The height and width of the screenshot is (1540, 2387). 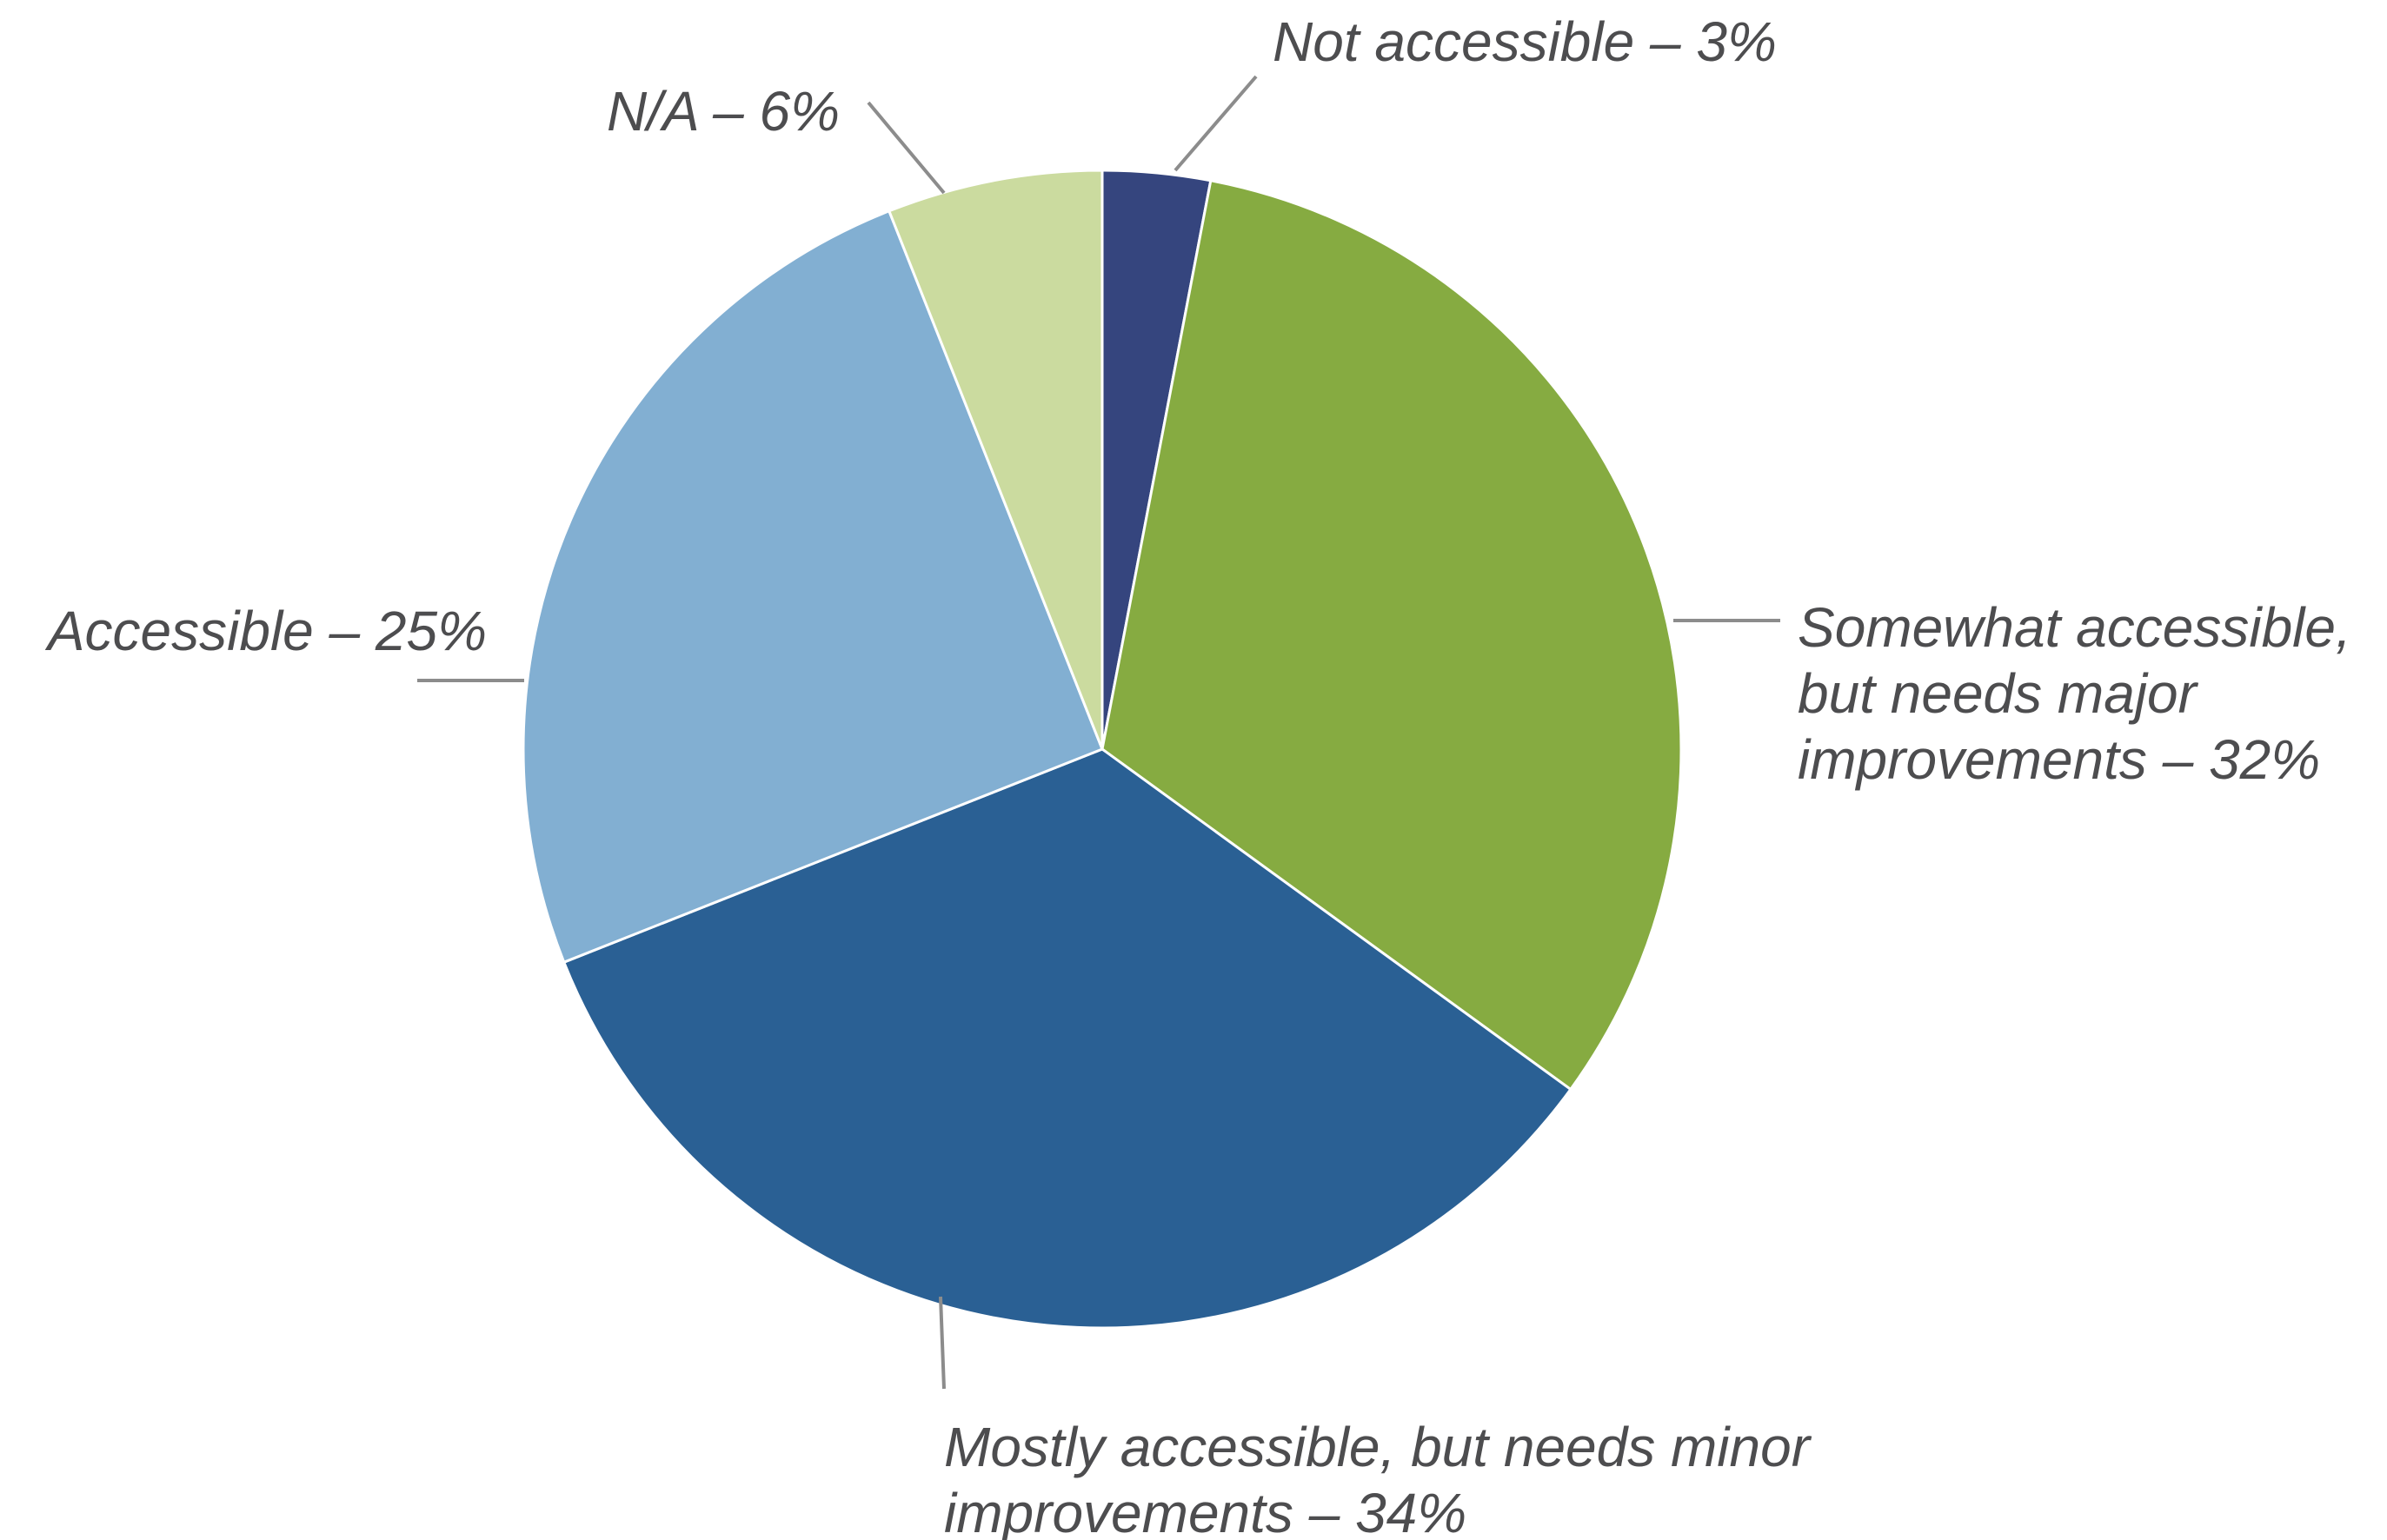 What do you see at coordinates (1216, 123) in the screenshot?
I see `leader-line-not-accessible` at bounding box center [1216, 123].